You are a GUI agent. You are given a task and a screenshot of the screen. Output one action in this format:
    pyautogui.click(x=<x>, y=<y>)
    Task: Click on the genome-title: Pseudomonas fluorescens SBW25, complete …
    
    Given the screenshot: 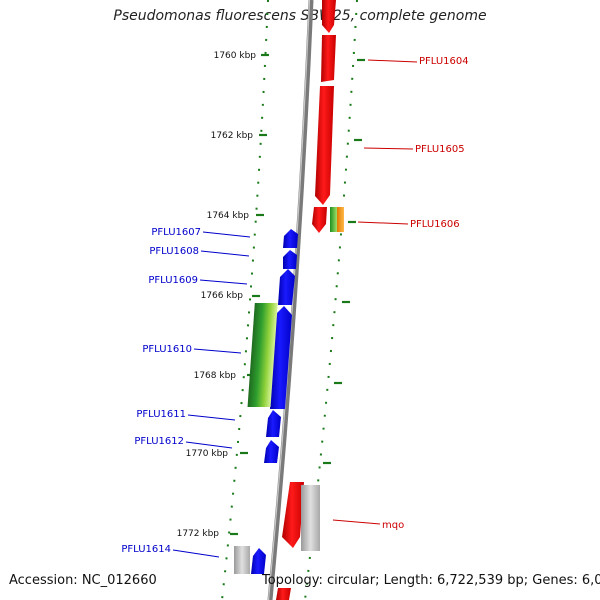 What is the action you would take?
    pyautogui.click(x=300, y=16)
    